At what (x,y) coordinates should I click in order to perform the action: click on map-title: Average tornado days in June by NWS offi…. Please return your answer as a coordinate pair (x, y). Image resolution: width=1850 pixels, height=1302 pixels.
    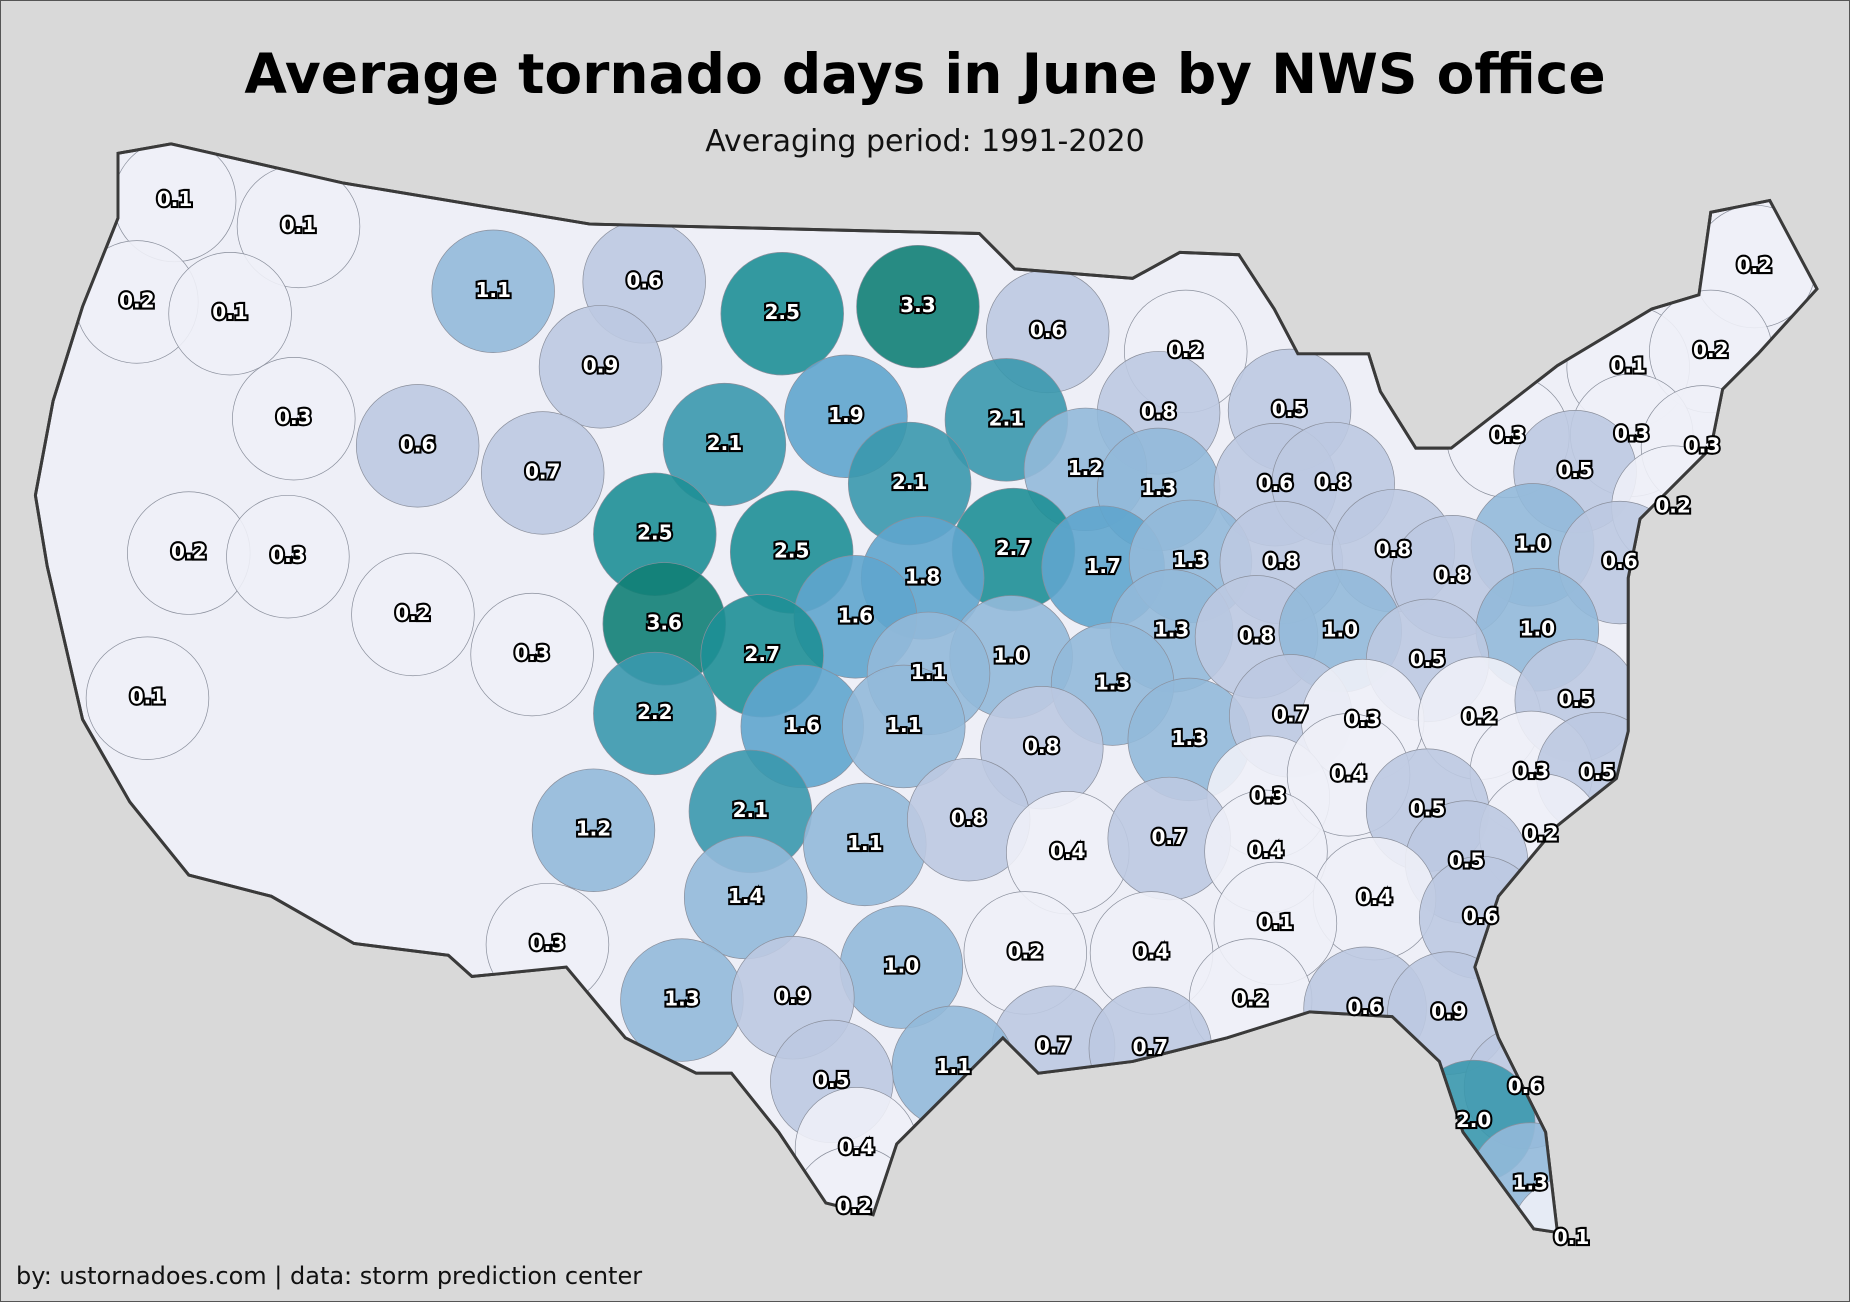
    Looking at the image, I should click on (925, 74).